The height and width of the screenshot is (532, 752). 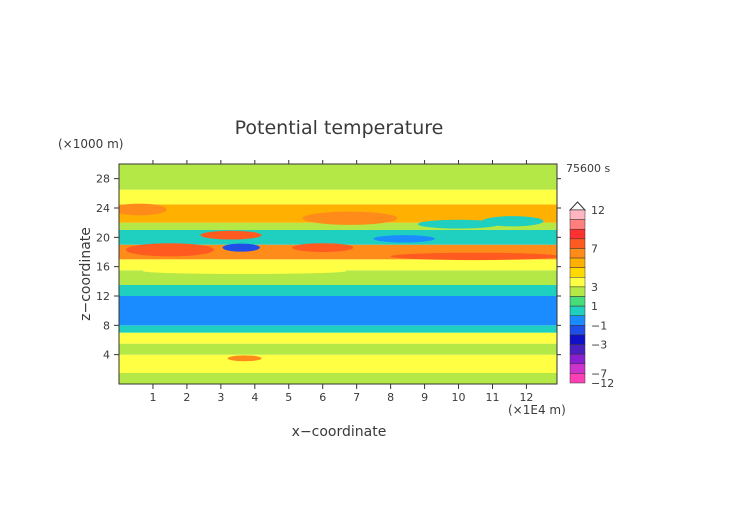 I want to click on x-tick-label: 3, so click(x=220, y=397).